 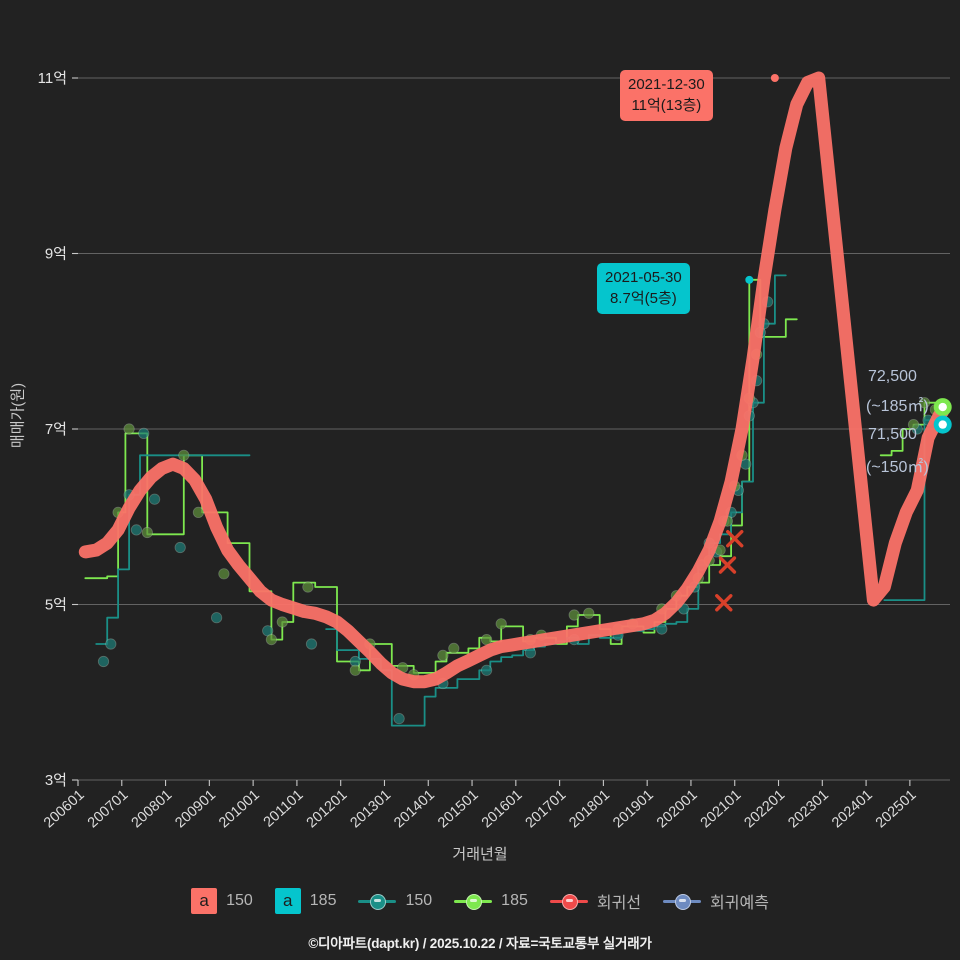 What do you see at coordinates (56, 429) in the screenshot?
I see `y-tick-label: 7억` at bounding box center [56, 429].